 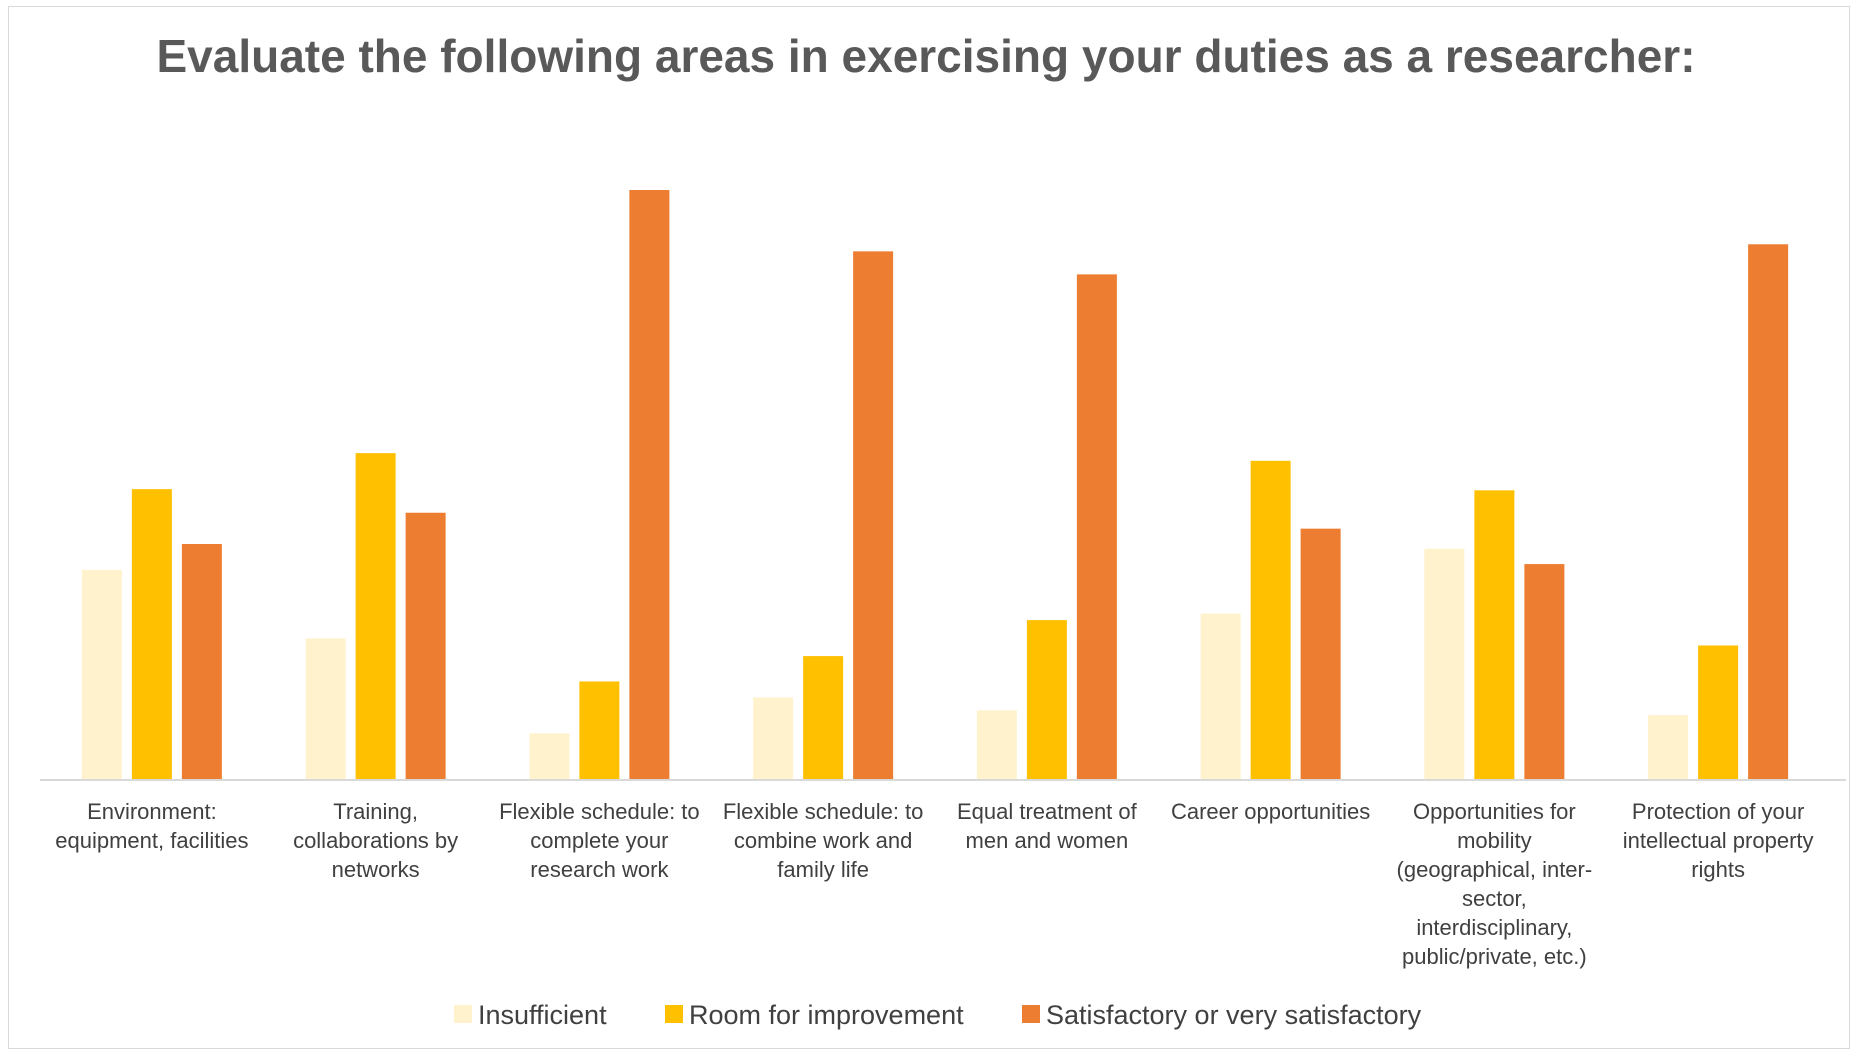 I want to click on legend-label: Satisfactory or very satisfactory, so click(x=1234, y=1015).